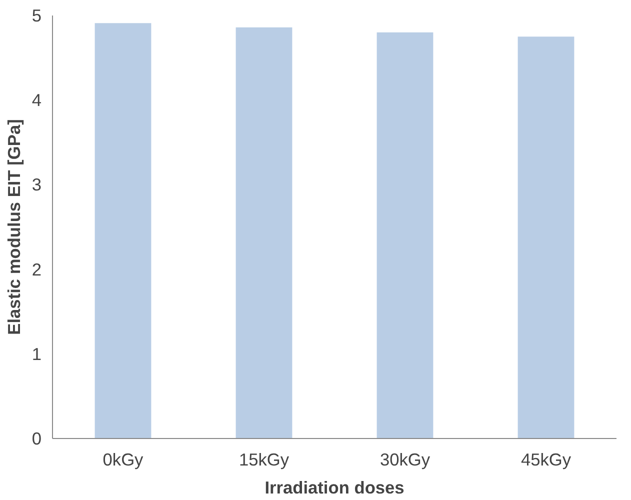 The width and height of the screenshot is (631, 500). Describe the element at coordinates (123, 460) in the screenshot. I see `x-tick-label: 0kGy` at that location.